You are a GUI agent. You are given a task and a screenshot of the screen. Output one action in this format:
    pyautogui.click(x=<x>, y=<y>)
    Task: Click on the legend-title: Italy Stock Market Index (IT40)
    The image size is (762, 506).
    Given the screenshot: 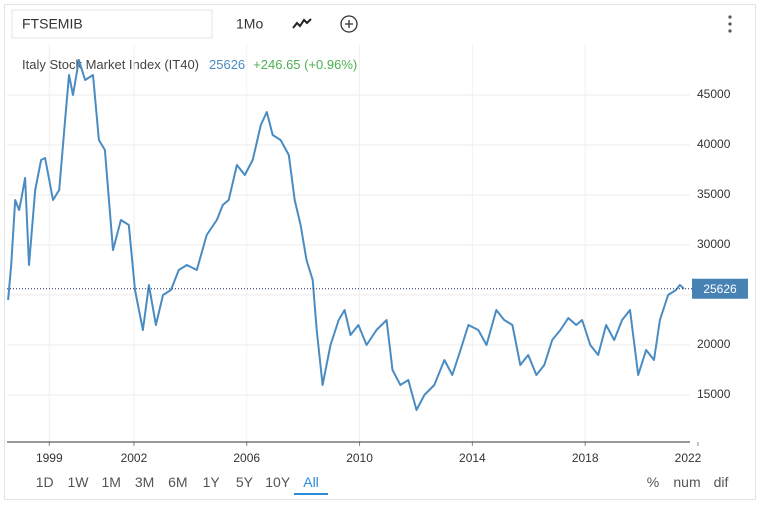 What is the action you would take?
    pyautogui.click(x=110, y=64)
    